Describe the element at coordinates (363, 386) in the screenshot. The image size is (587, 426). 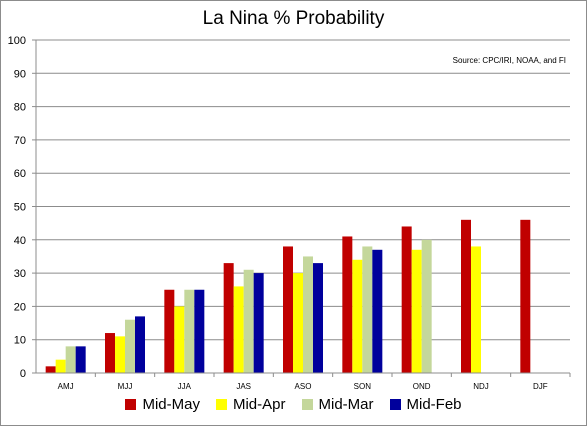
I see `x-tick-label: SON` at that location.